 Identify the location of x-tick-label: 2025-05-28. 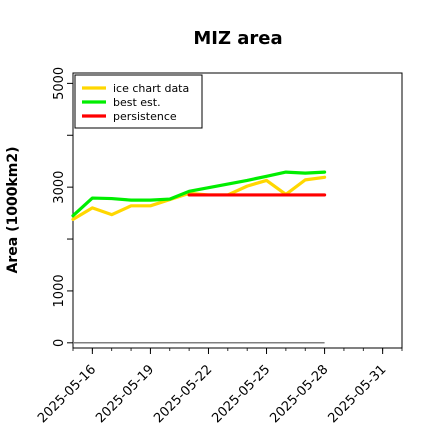
(299, 394).